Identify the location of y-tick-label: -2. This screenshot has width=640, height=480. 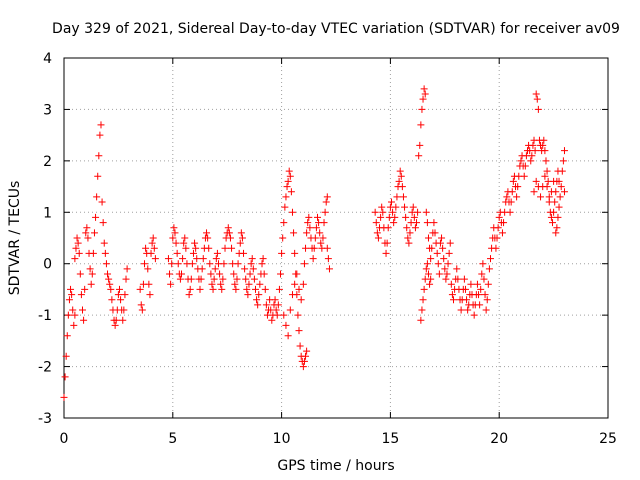
(45, 368).